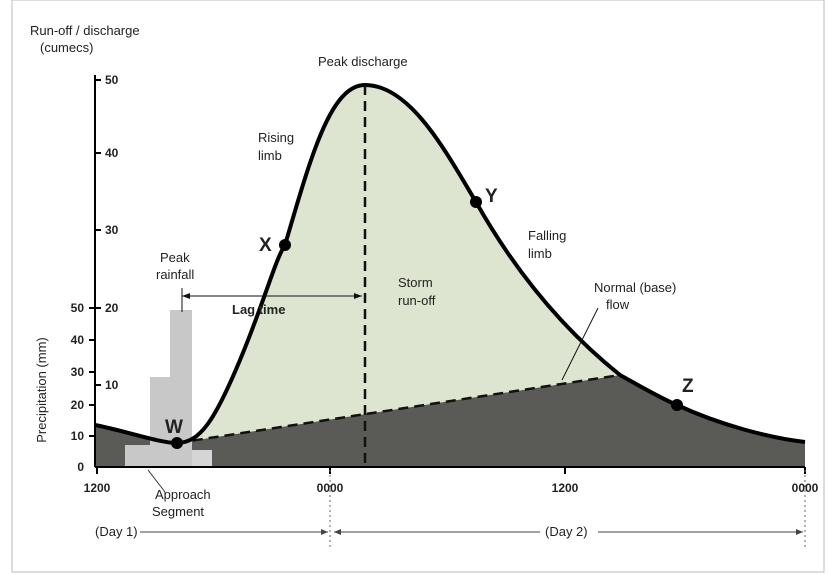  What do you see at coordinates (491, 196) in the screenshot?
I see `point-label: Y` at bounding box center [491, 196].